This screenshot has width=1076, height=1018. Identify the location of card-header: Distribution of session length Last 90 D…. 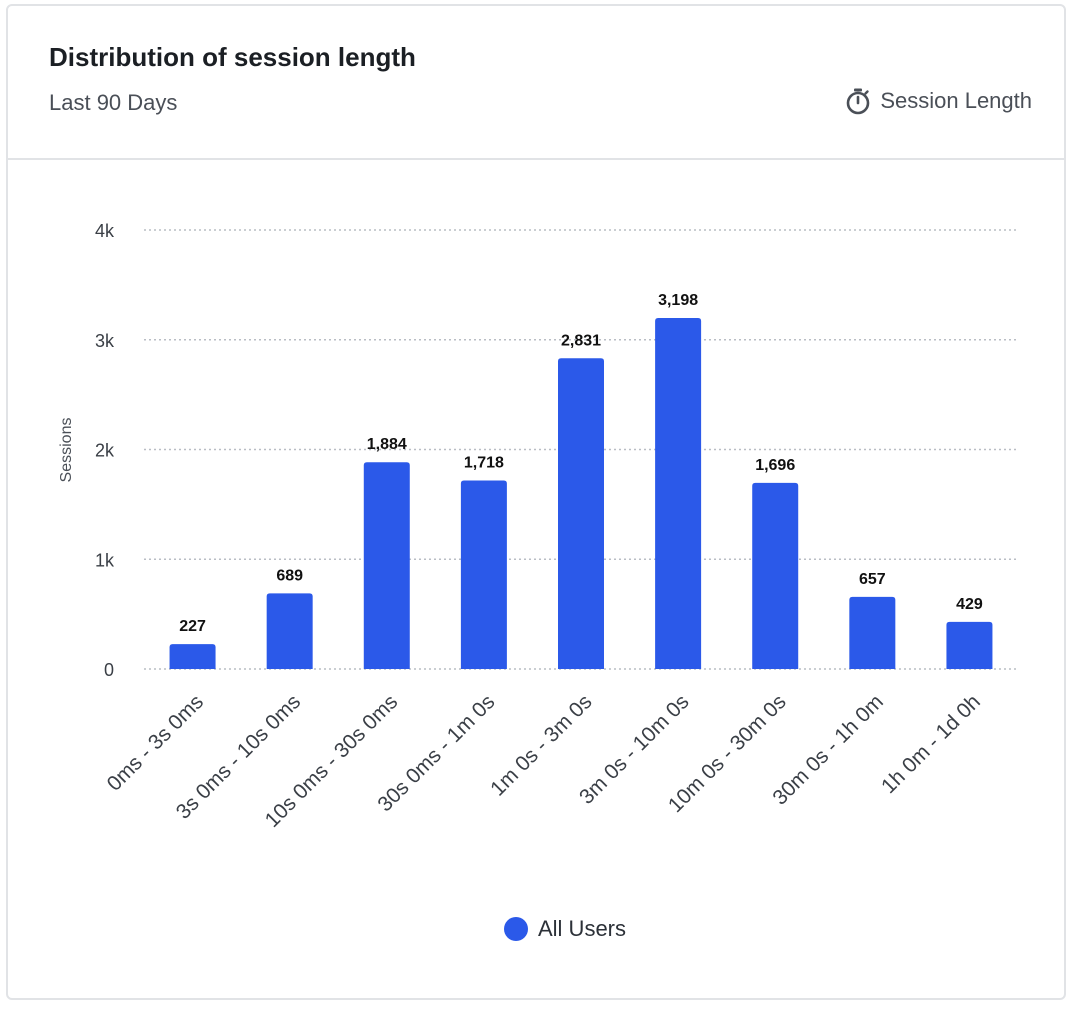
(536, 83).